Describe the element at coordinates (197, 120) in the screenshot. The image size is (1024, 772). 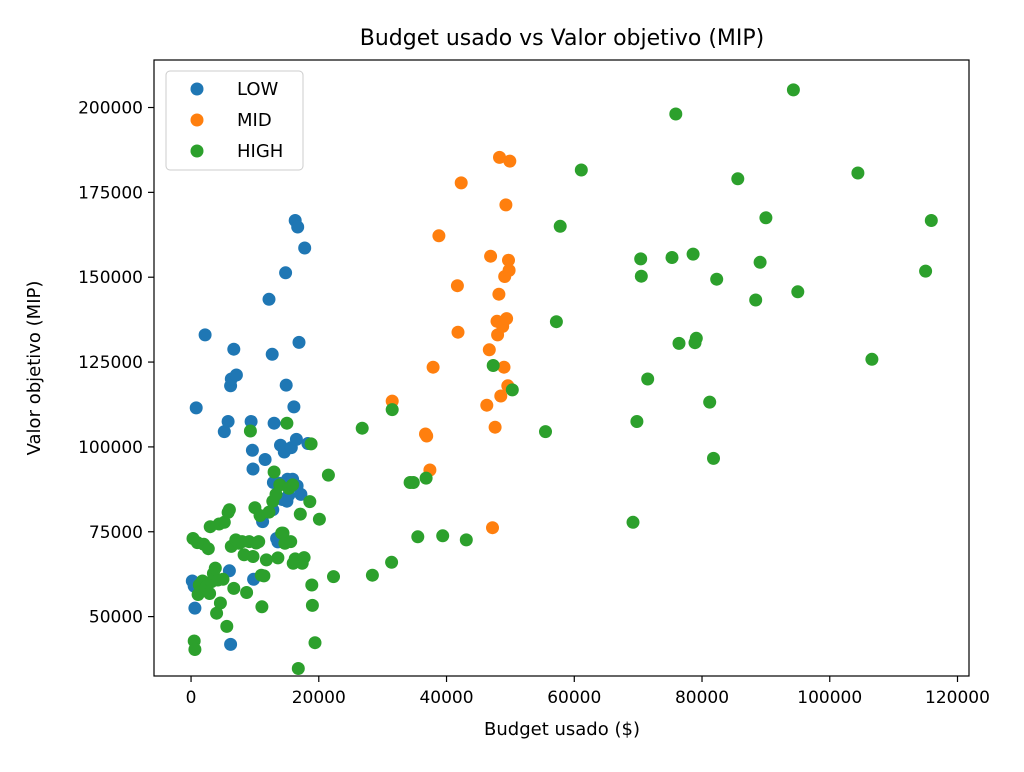
I see `legend-marker-mid` at that location.